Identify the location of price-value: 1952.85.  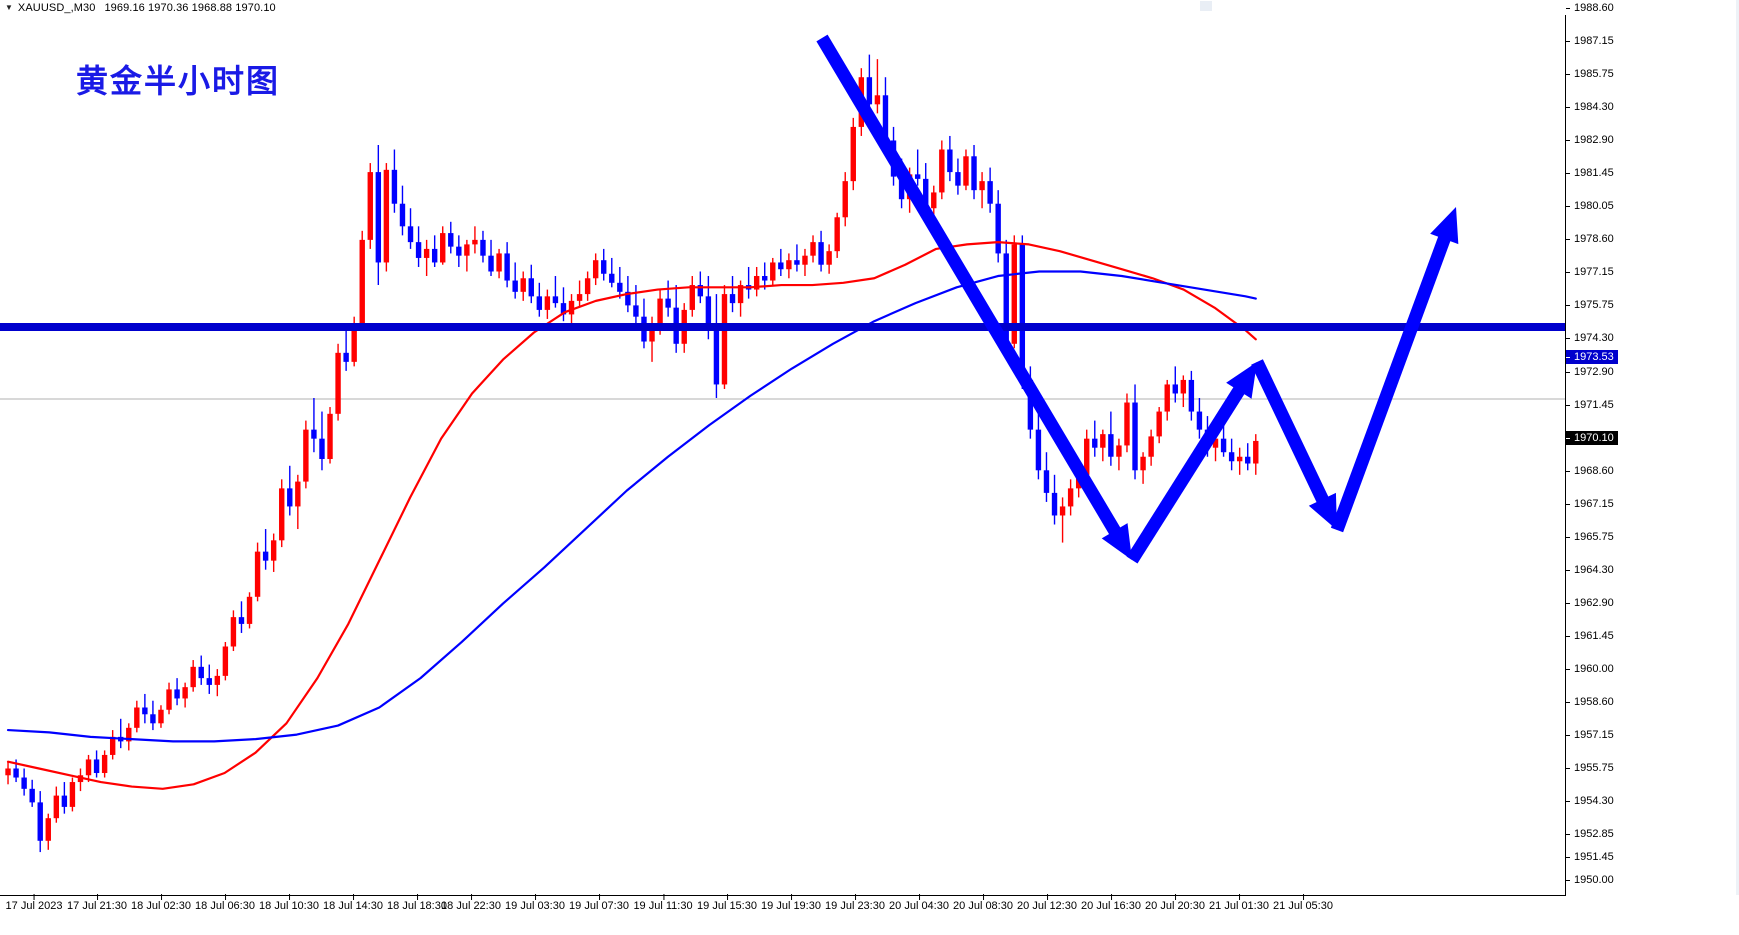
(1594, 834).